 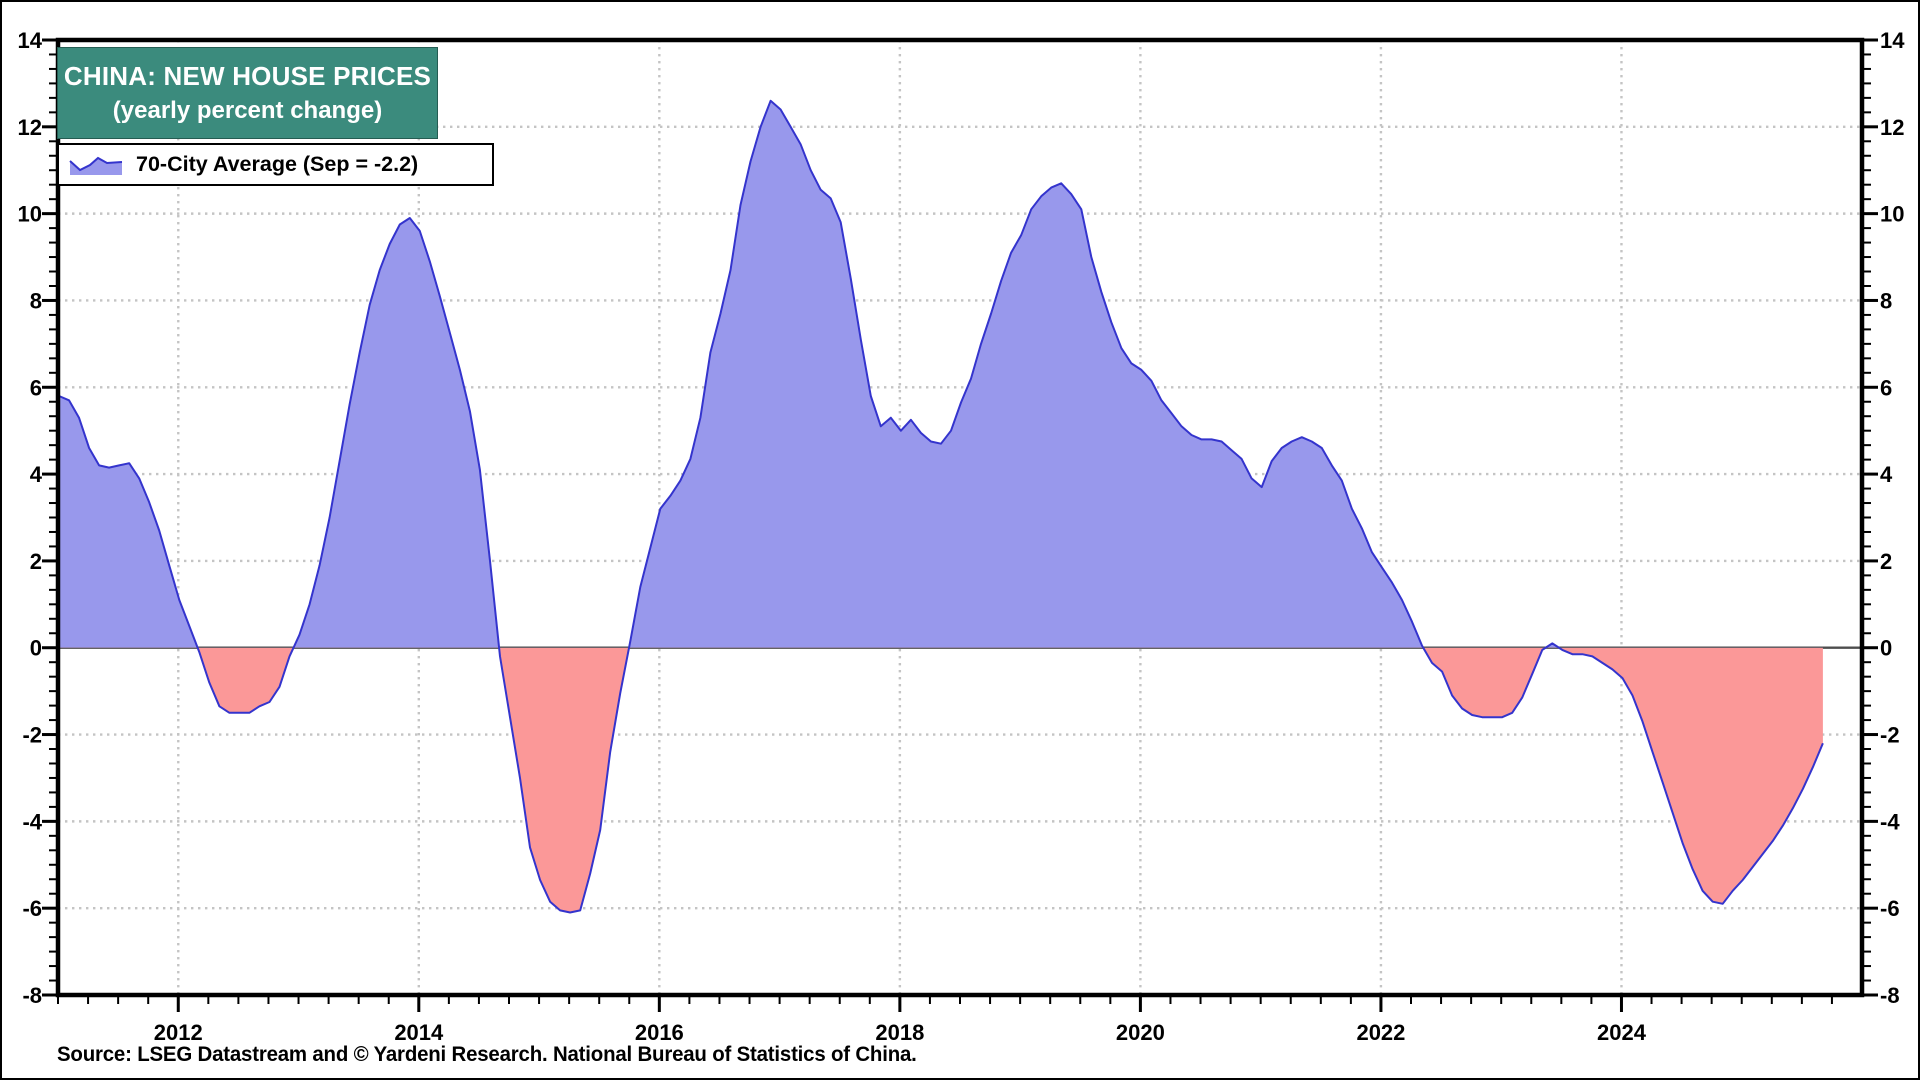 What do you see at coordinates (419, 1032) in the screenshot?
I see `x-axis-year-label: 2014` at bounding box center [419, 1032].